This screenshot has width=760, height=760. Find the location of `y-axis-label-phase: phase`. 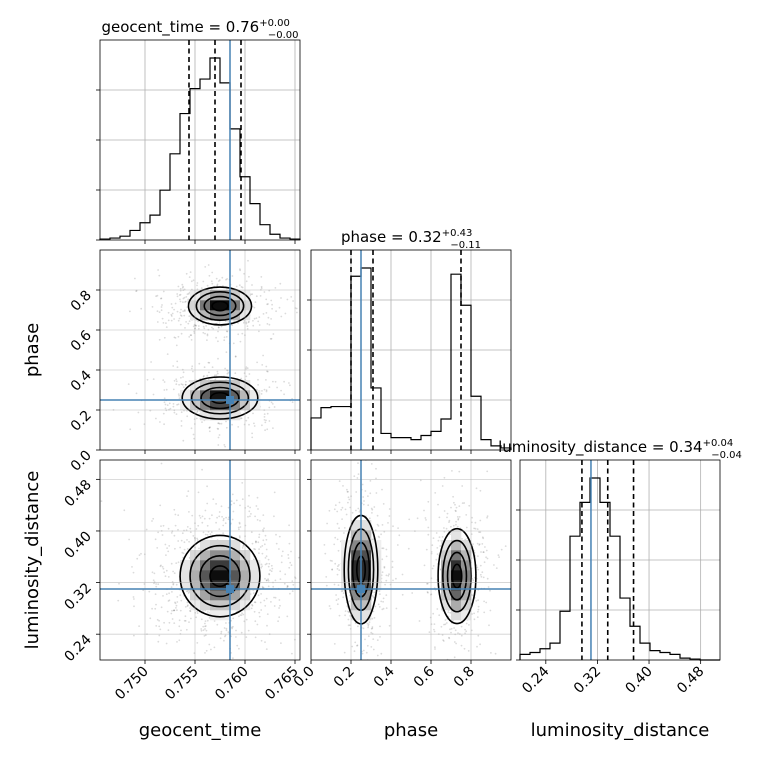

y-axis-label-phase: phase is located at coordinates (32, 350).